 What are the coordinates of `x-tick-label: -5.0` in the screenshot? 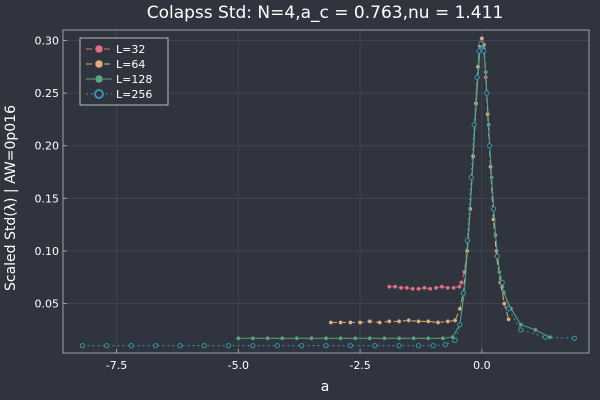 It's located at (238, 365).